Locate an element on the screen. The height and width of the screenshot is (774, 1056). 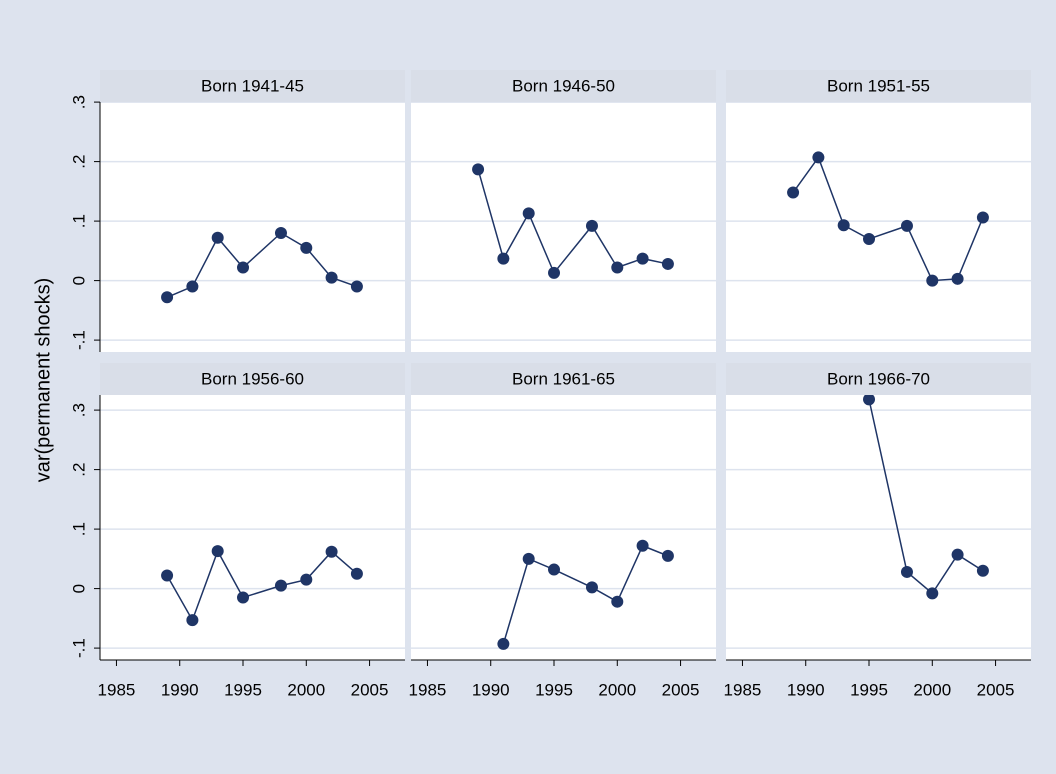
panel-title: Born 1961-65 is located at coordinates (563, 378).